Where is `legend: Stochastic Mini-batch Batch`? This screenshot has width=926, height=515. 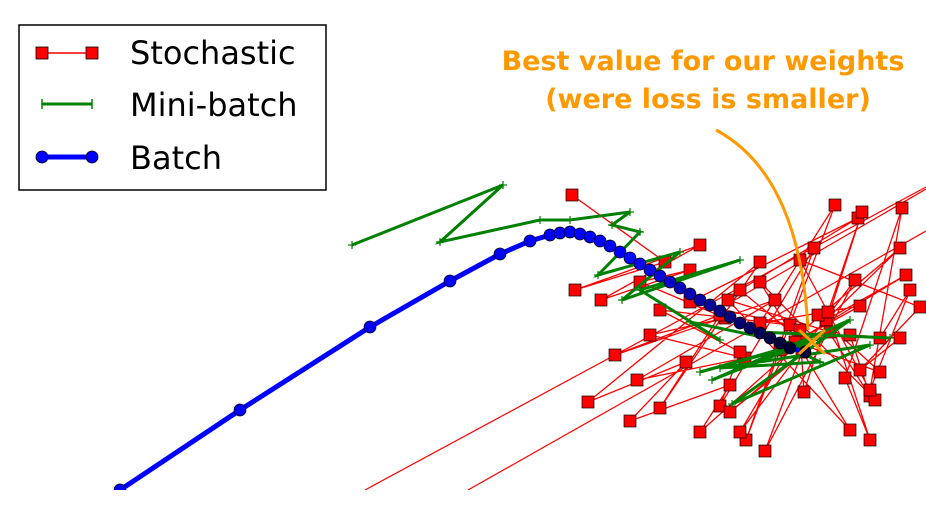
legend: Stochastic Mini-batch Batch is located at coordinates (172, 107).